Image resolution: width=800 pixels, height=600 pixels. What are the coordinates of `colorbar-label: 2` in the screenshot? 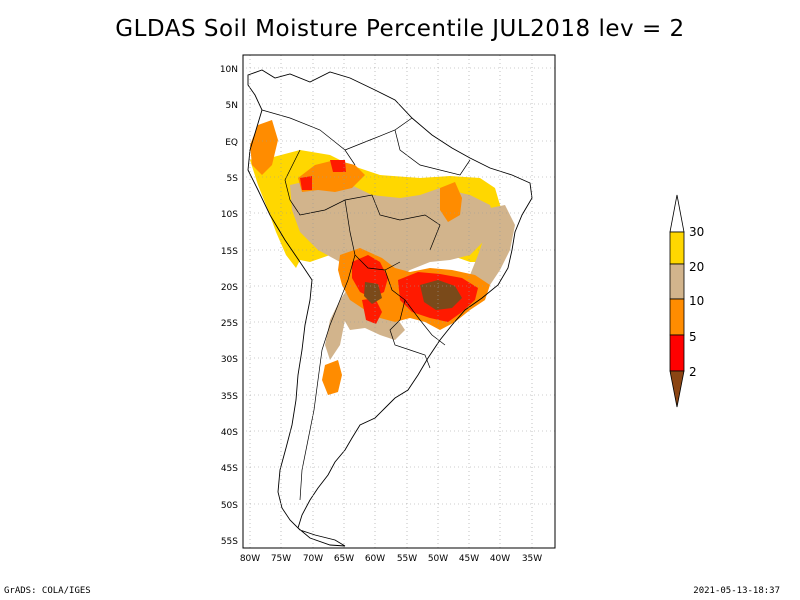 It's located at (693, 372).